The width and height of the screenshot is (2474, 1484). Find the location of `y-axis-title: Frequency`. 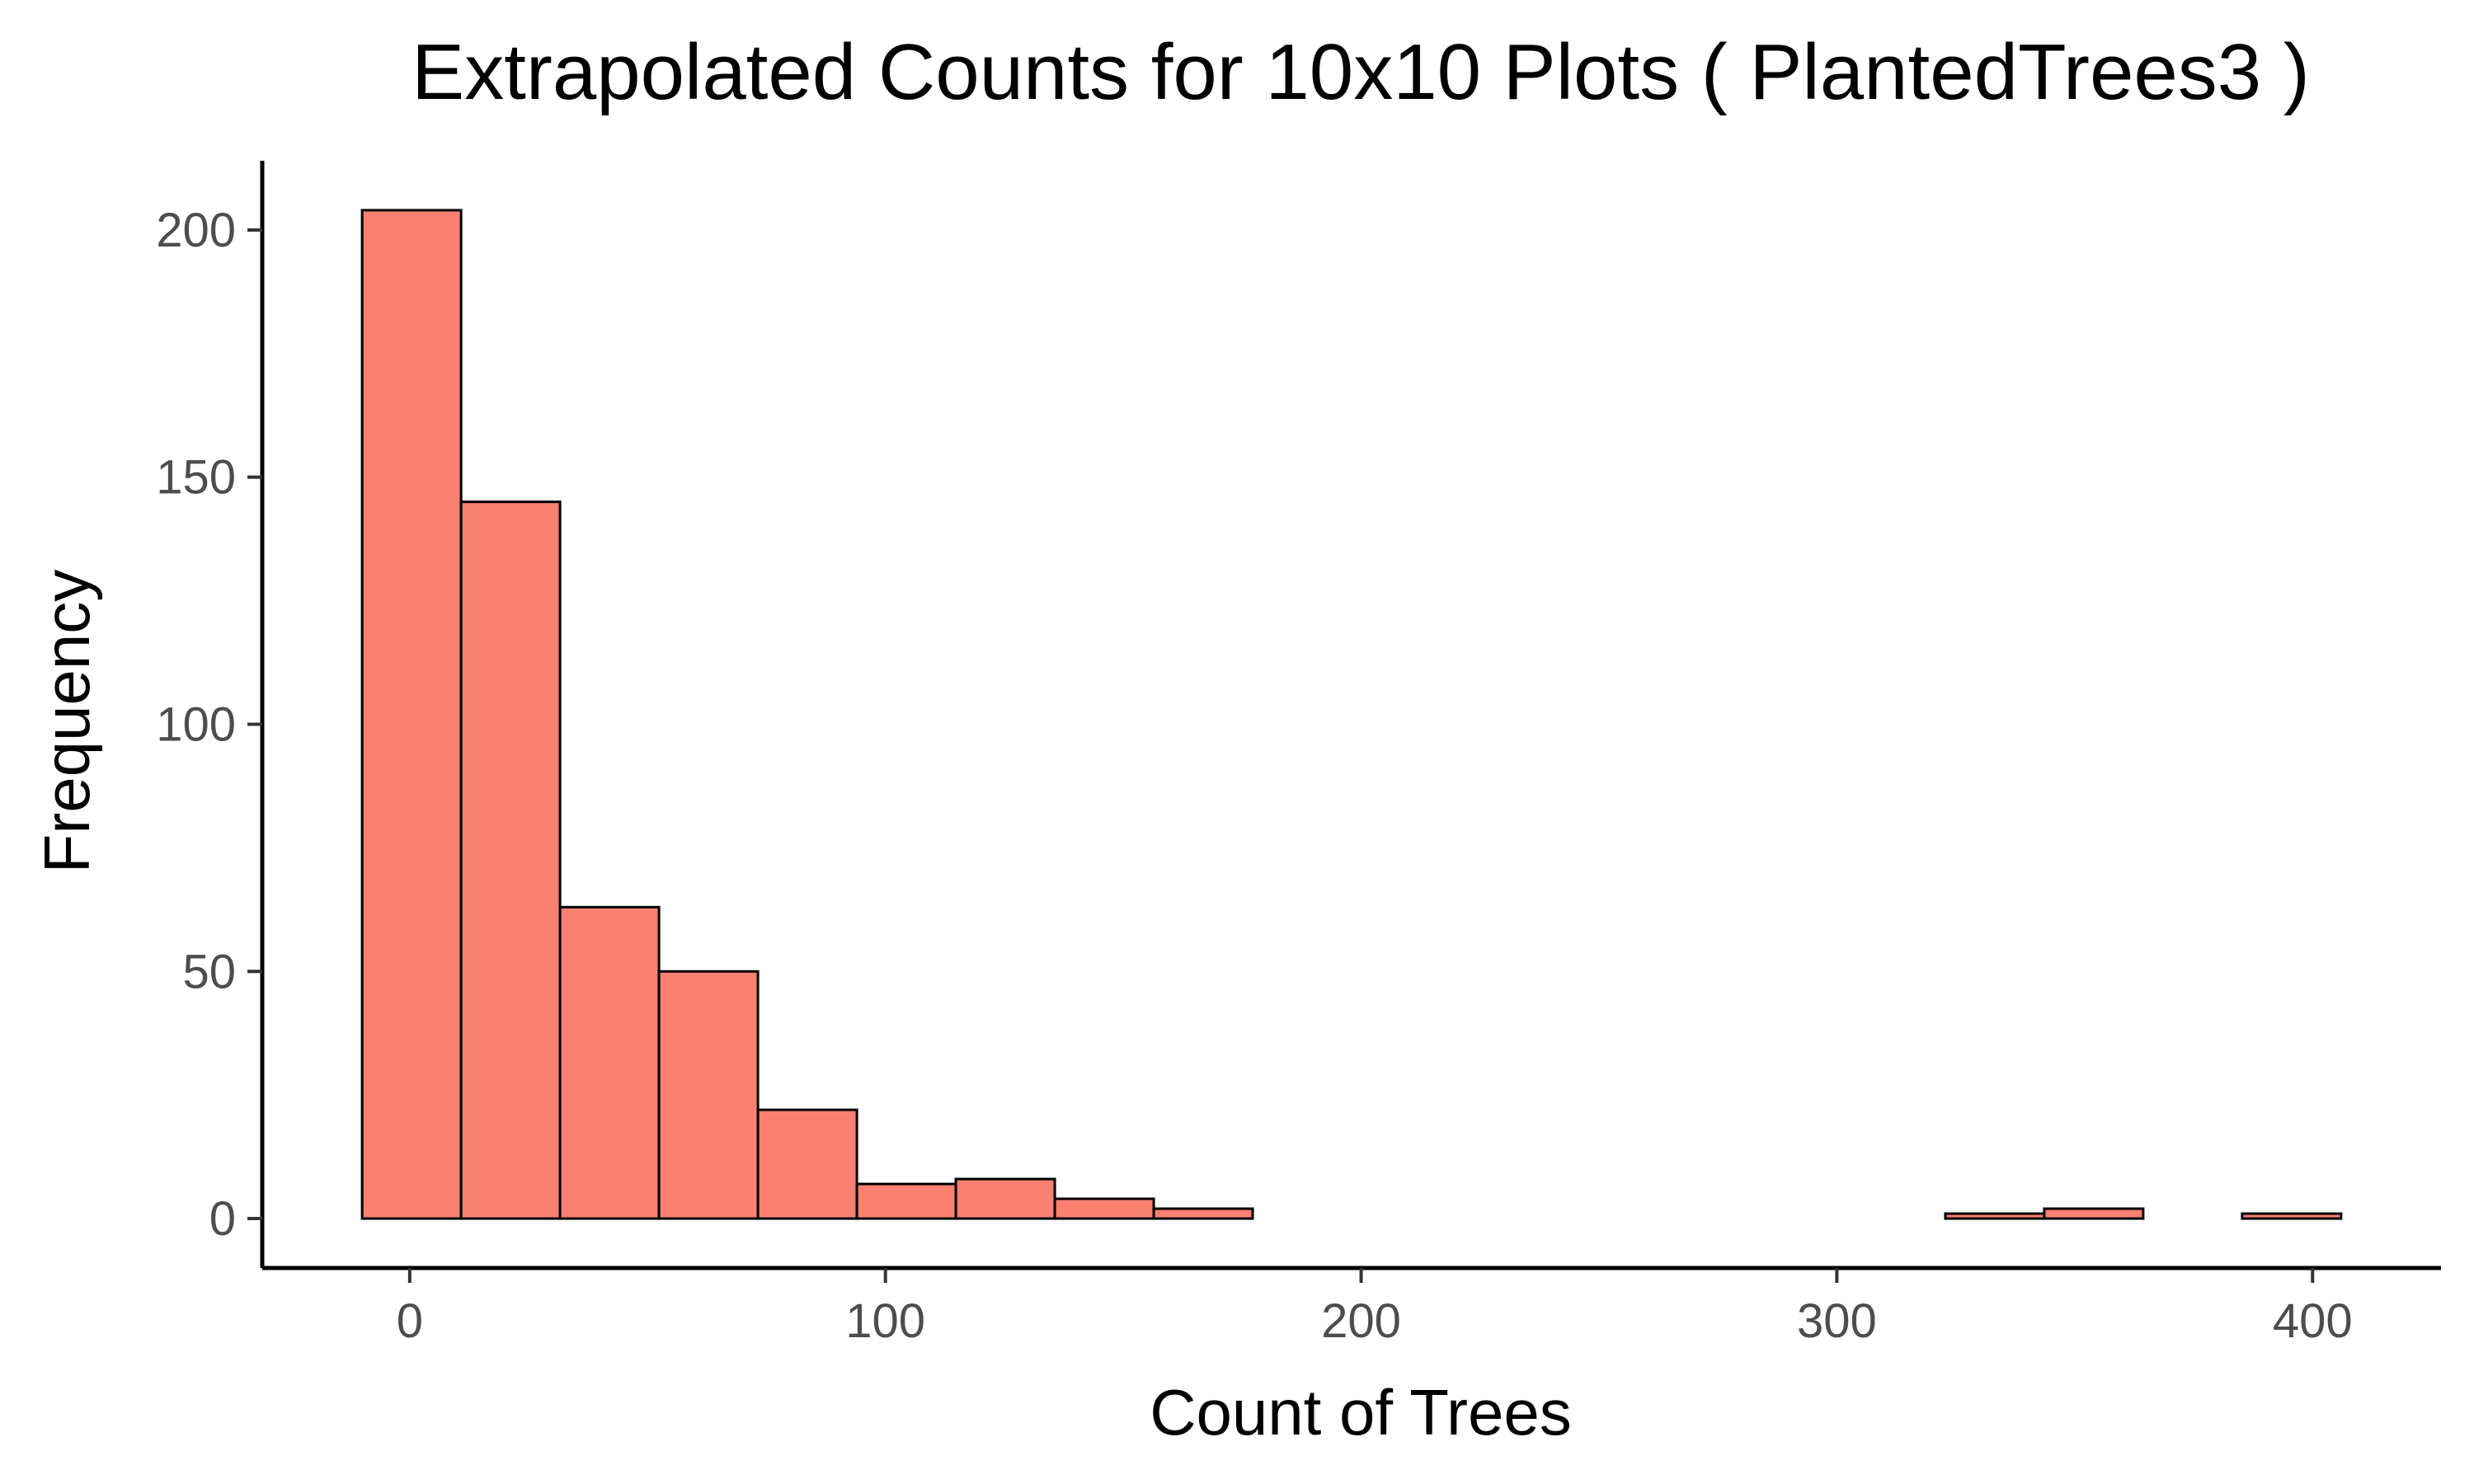

y-axis-title: Frequency is located at coordinates (67, 722).